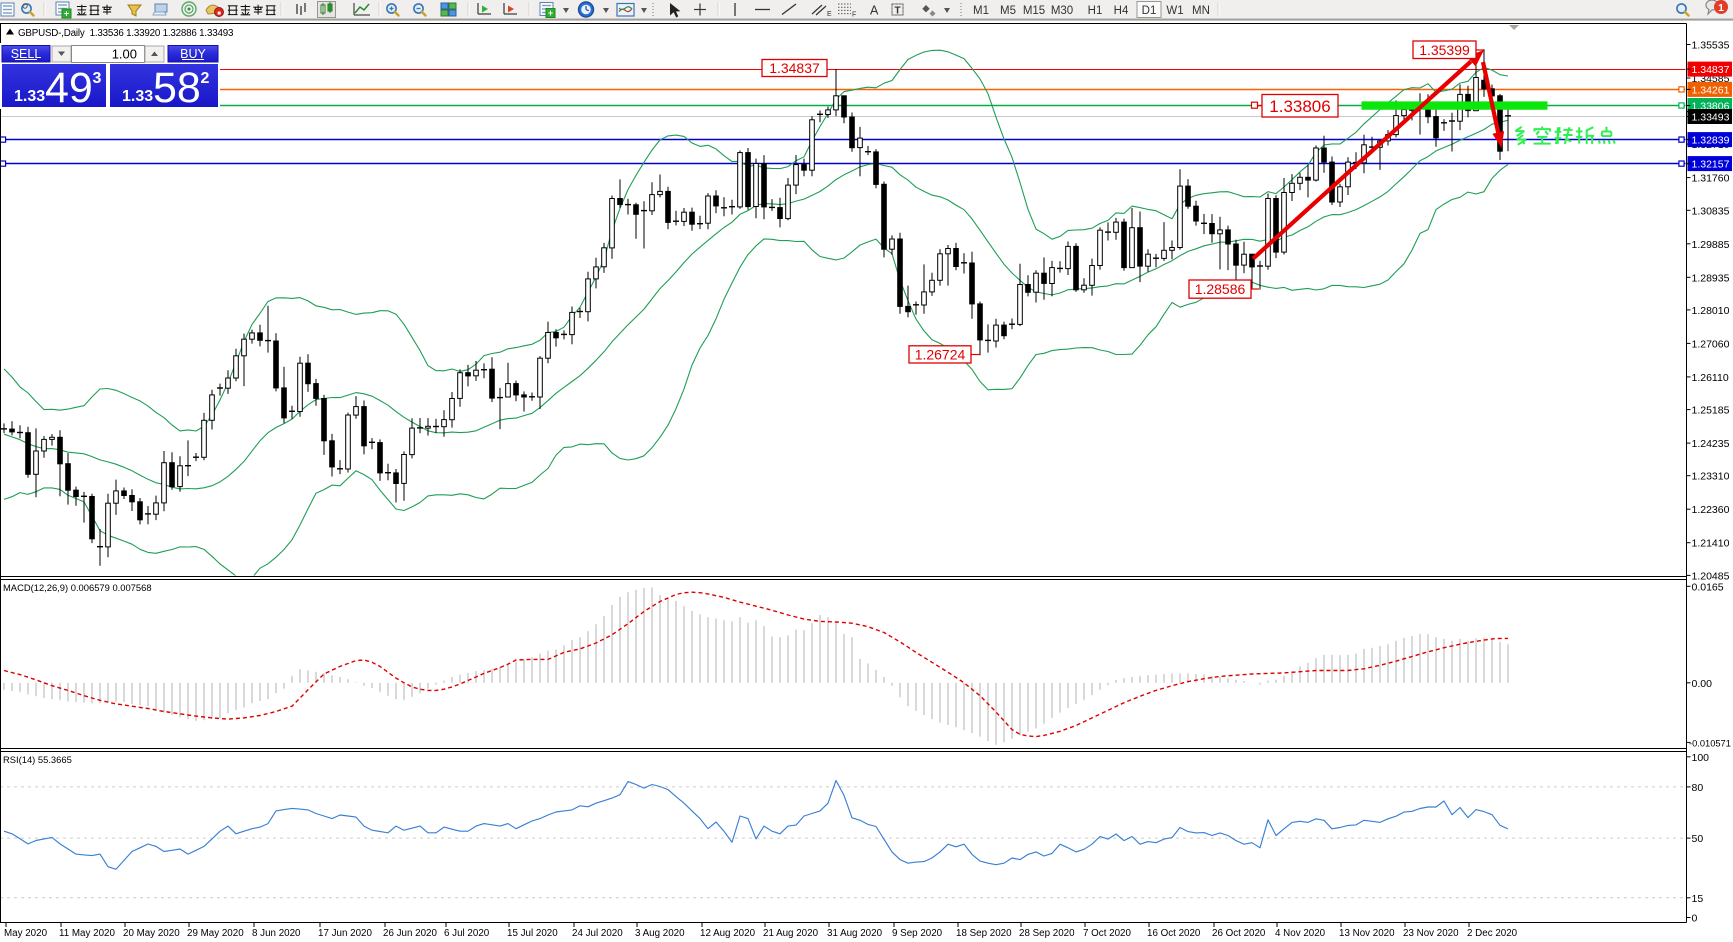  I want to click on svg-text: 1, so click(1721, 8).